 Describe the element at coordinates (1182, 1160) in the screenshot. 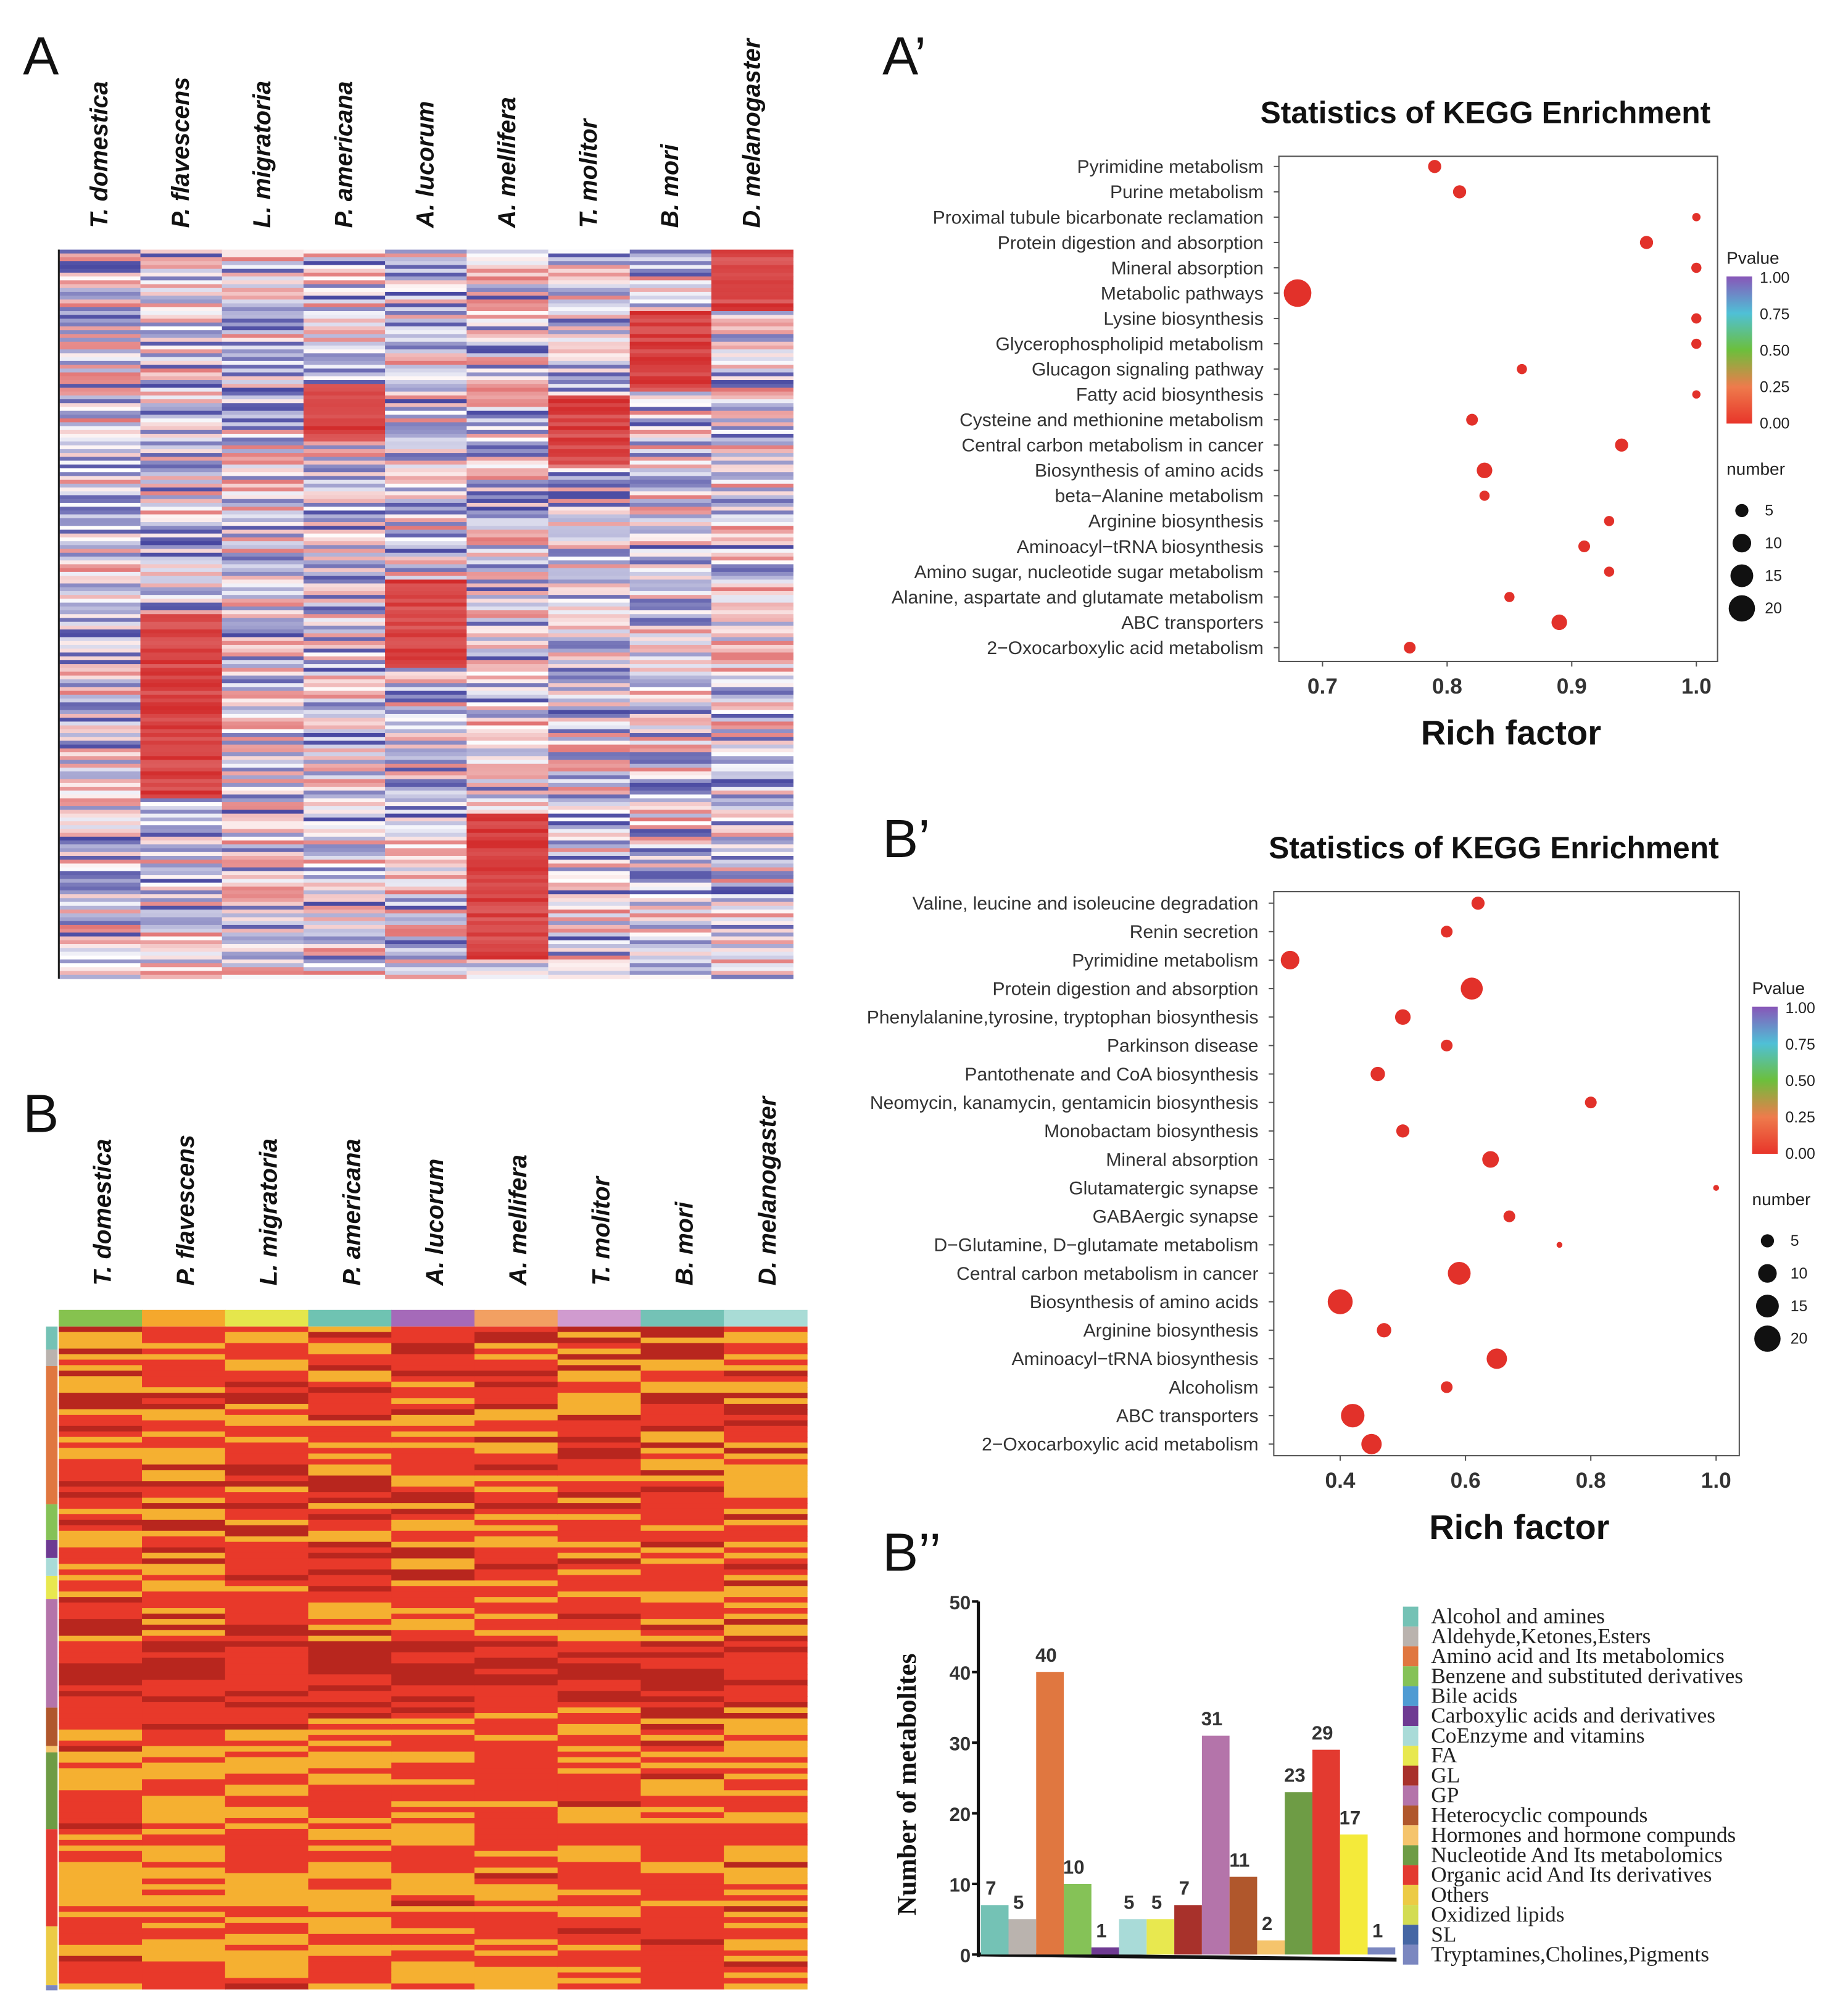

I see `y-category-label: Mineral absorption` at that location.